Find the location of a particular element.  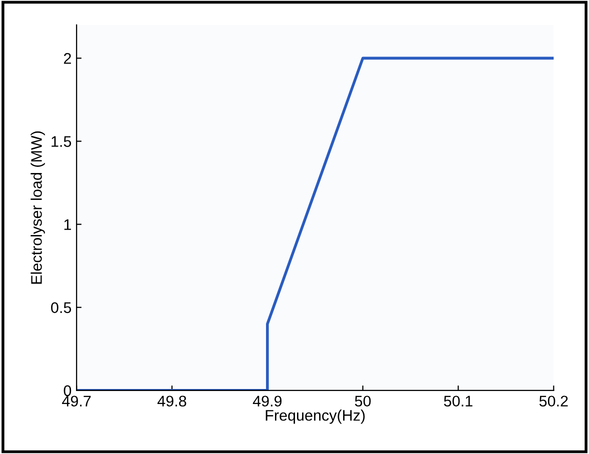

y-tick-label: 2 is located at coordinates (67, 58).